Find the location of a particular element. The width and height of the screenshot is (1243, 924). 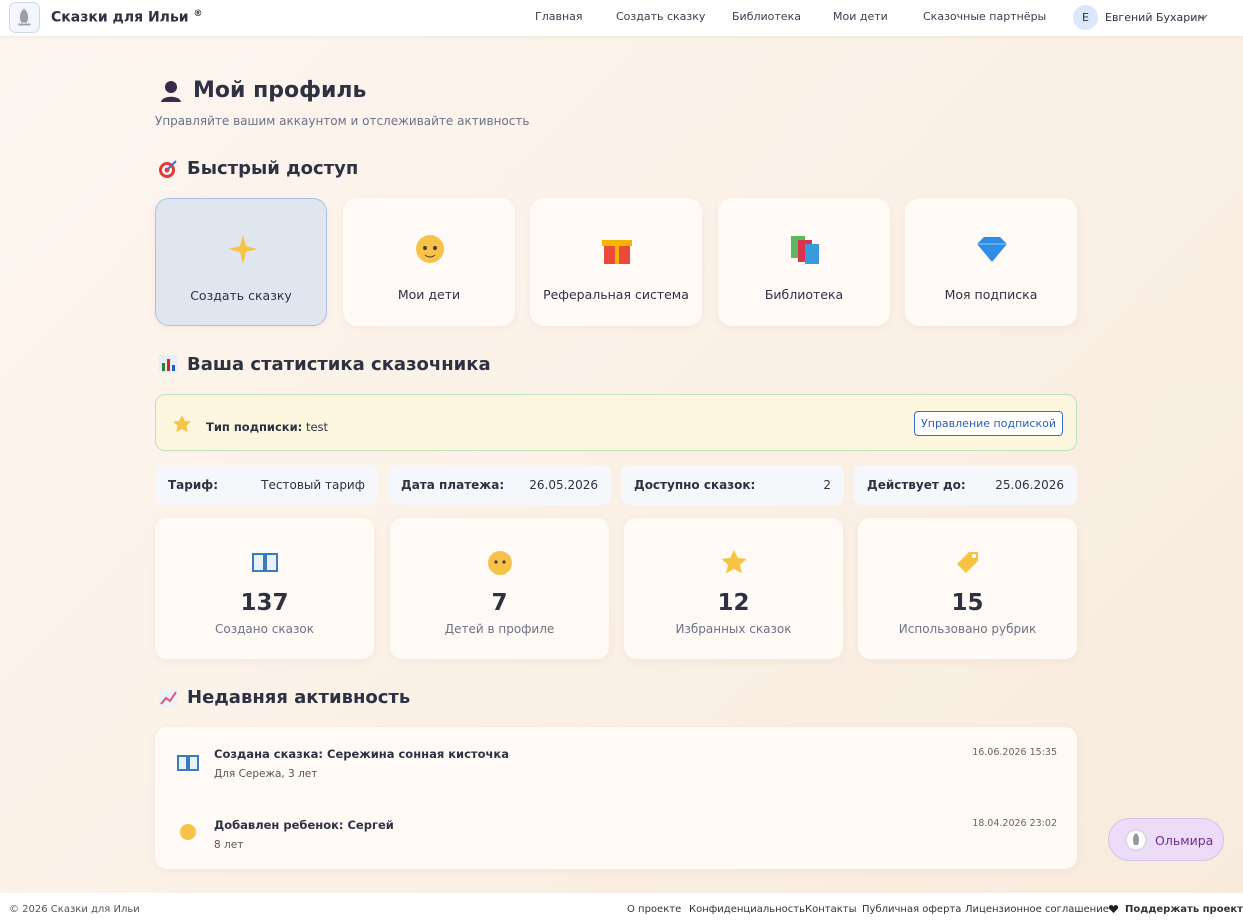

stat-label: Создано сказок is located at coordinates (264, 629).